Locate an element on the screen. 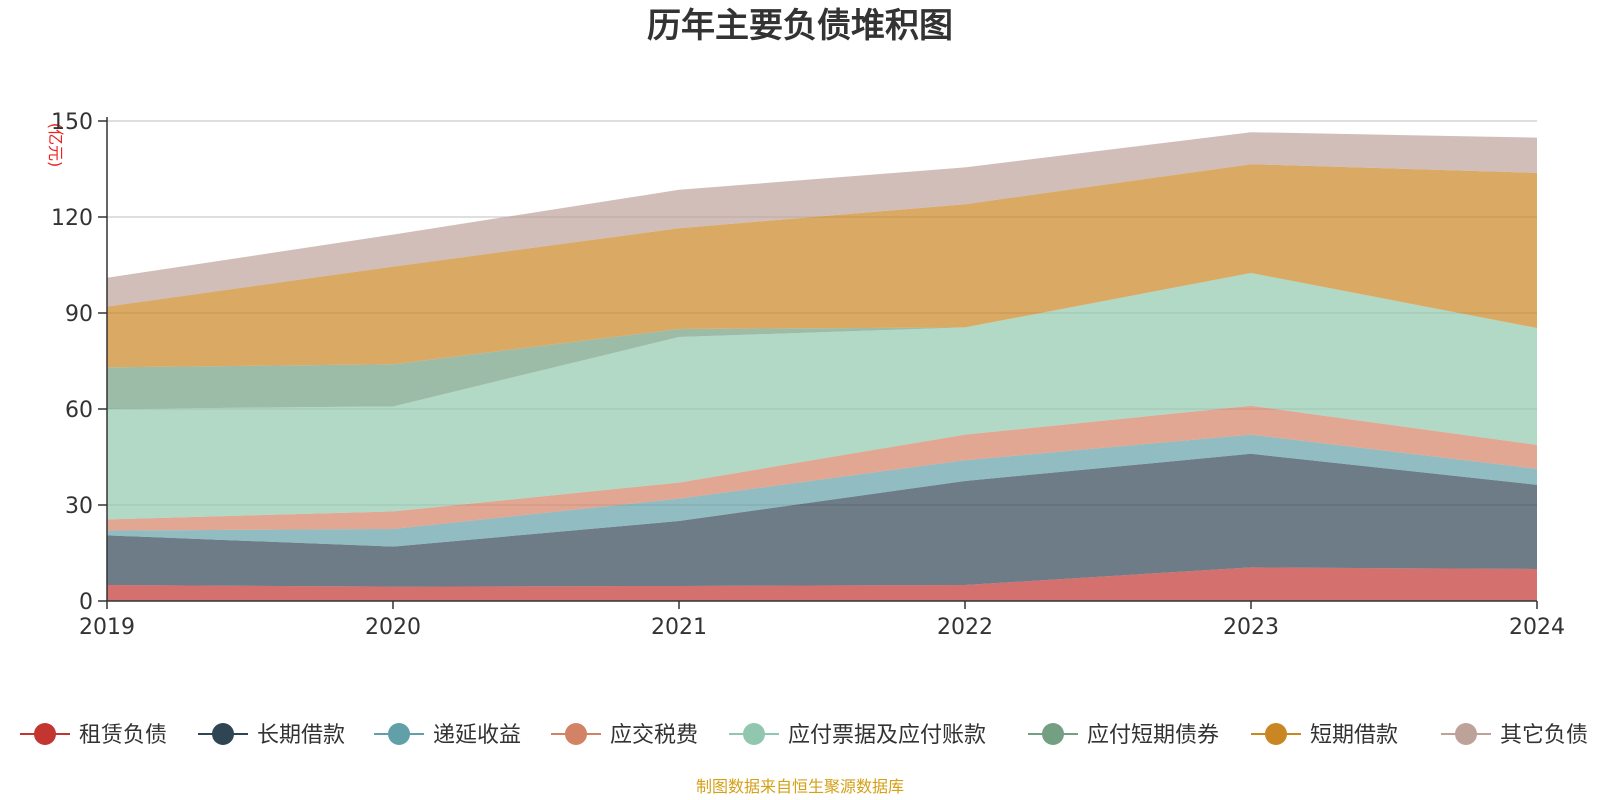 The image size is (1600, 800). legend-item: 长期借款 is located at coordinates (271, 735).